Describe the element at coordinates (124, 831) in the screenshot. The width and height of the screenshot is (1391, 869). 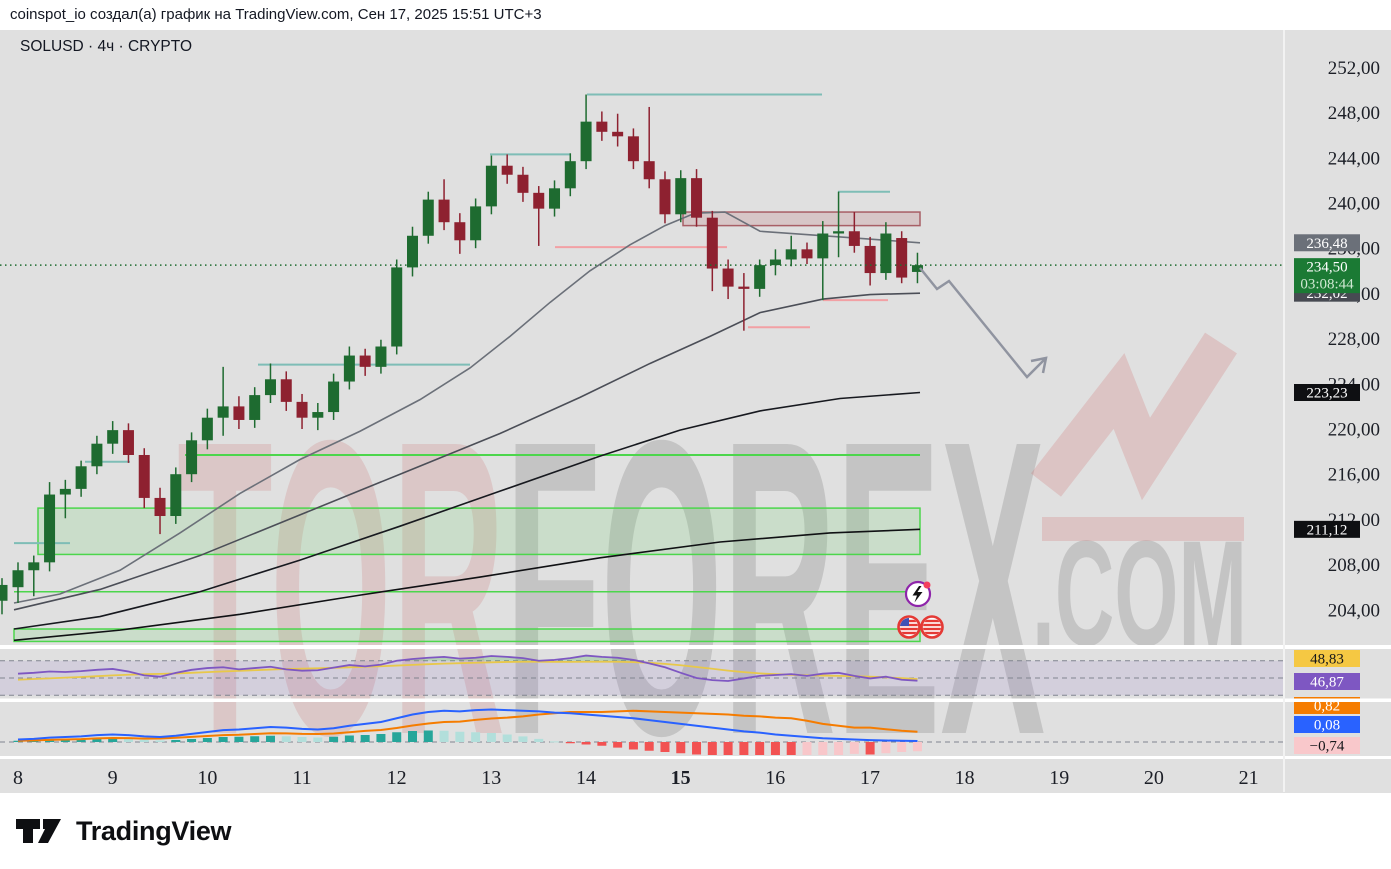
I see `tradingview-logo: TradingView` at that location.